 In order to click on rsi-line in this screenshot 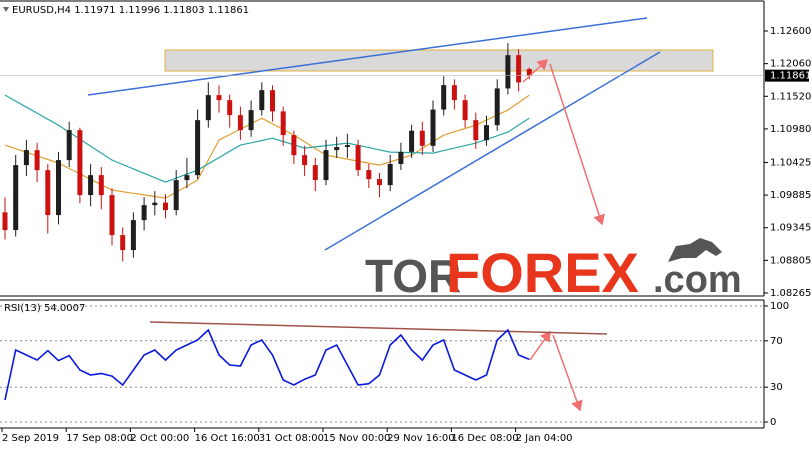, I will do `click(267, 364)`.